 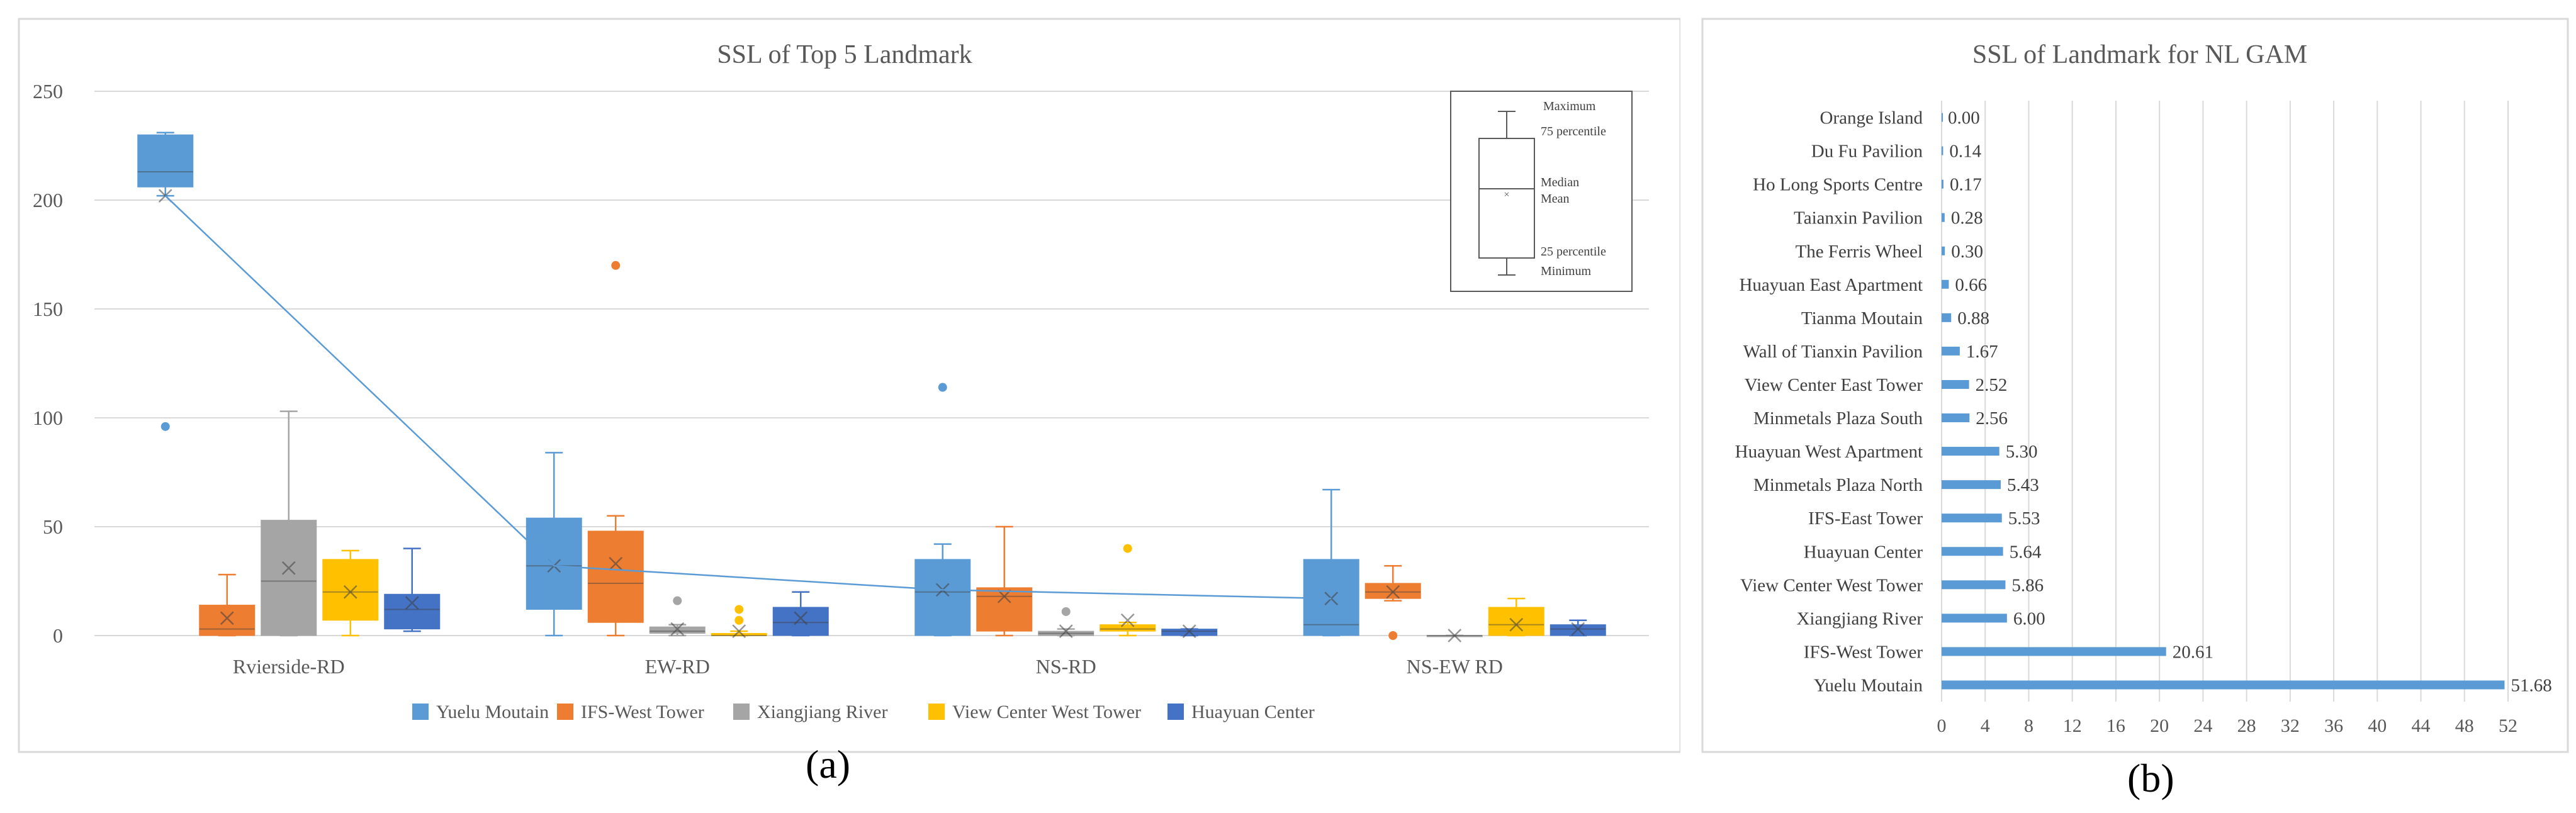 What do you see at coordinates (828, 765) in the screenshot?
I see `caption-a: (a)` at bounding box center [828, 765].